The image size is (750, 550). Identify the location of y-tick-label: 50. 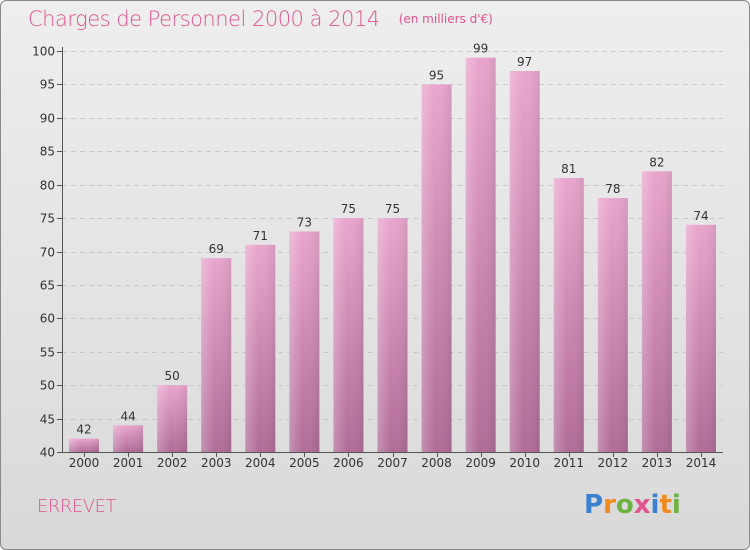
(47, 386).